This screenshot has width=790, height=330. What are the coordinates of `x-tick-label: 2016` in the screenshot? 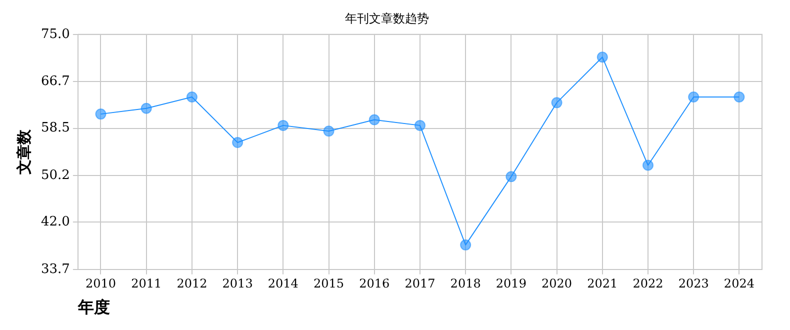 It's located at (374, 283).